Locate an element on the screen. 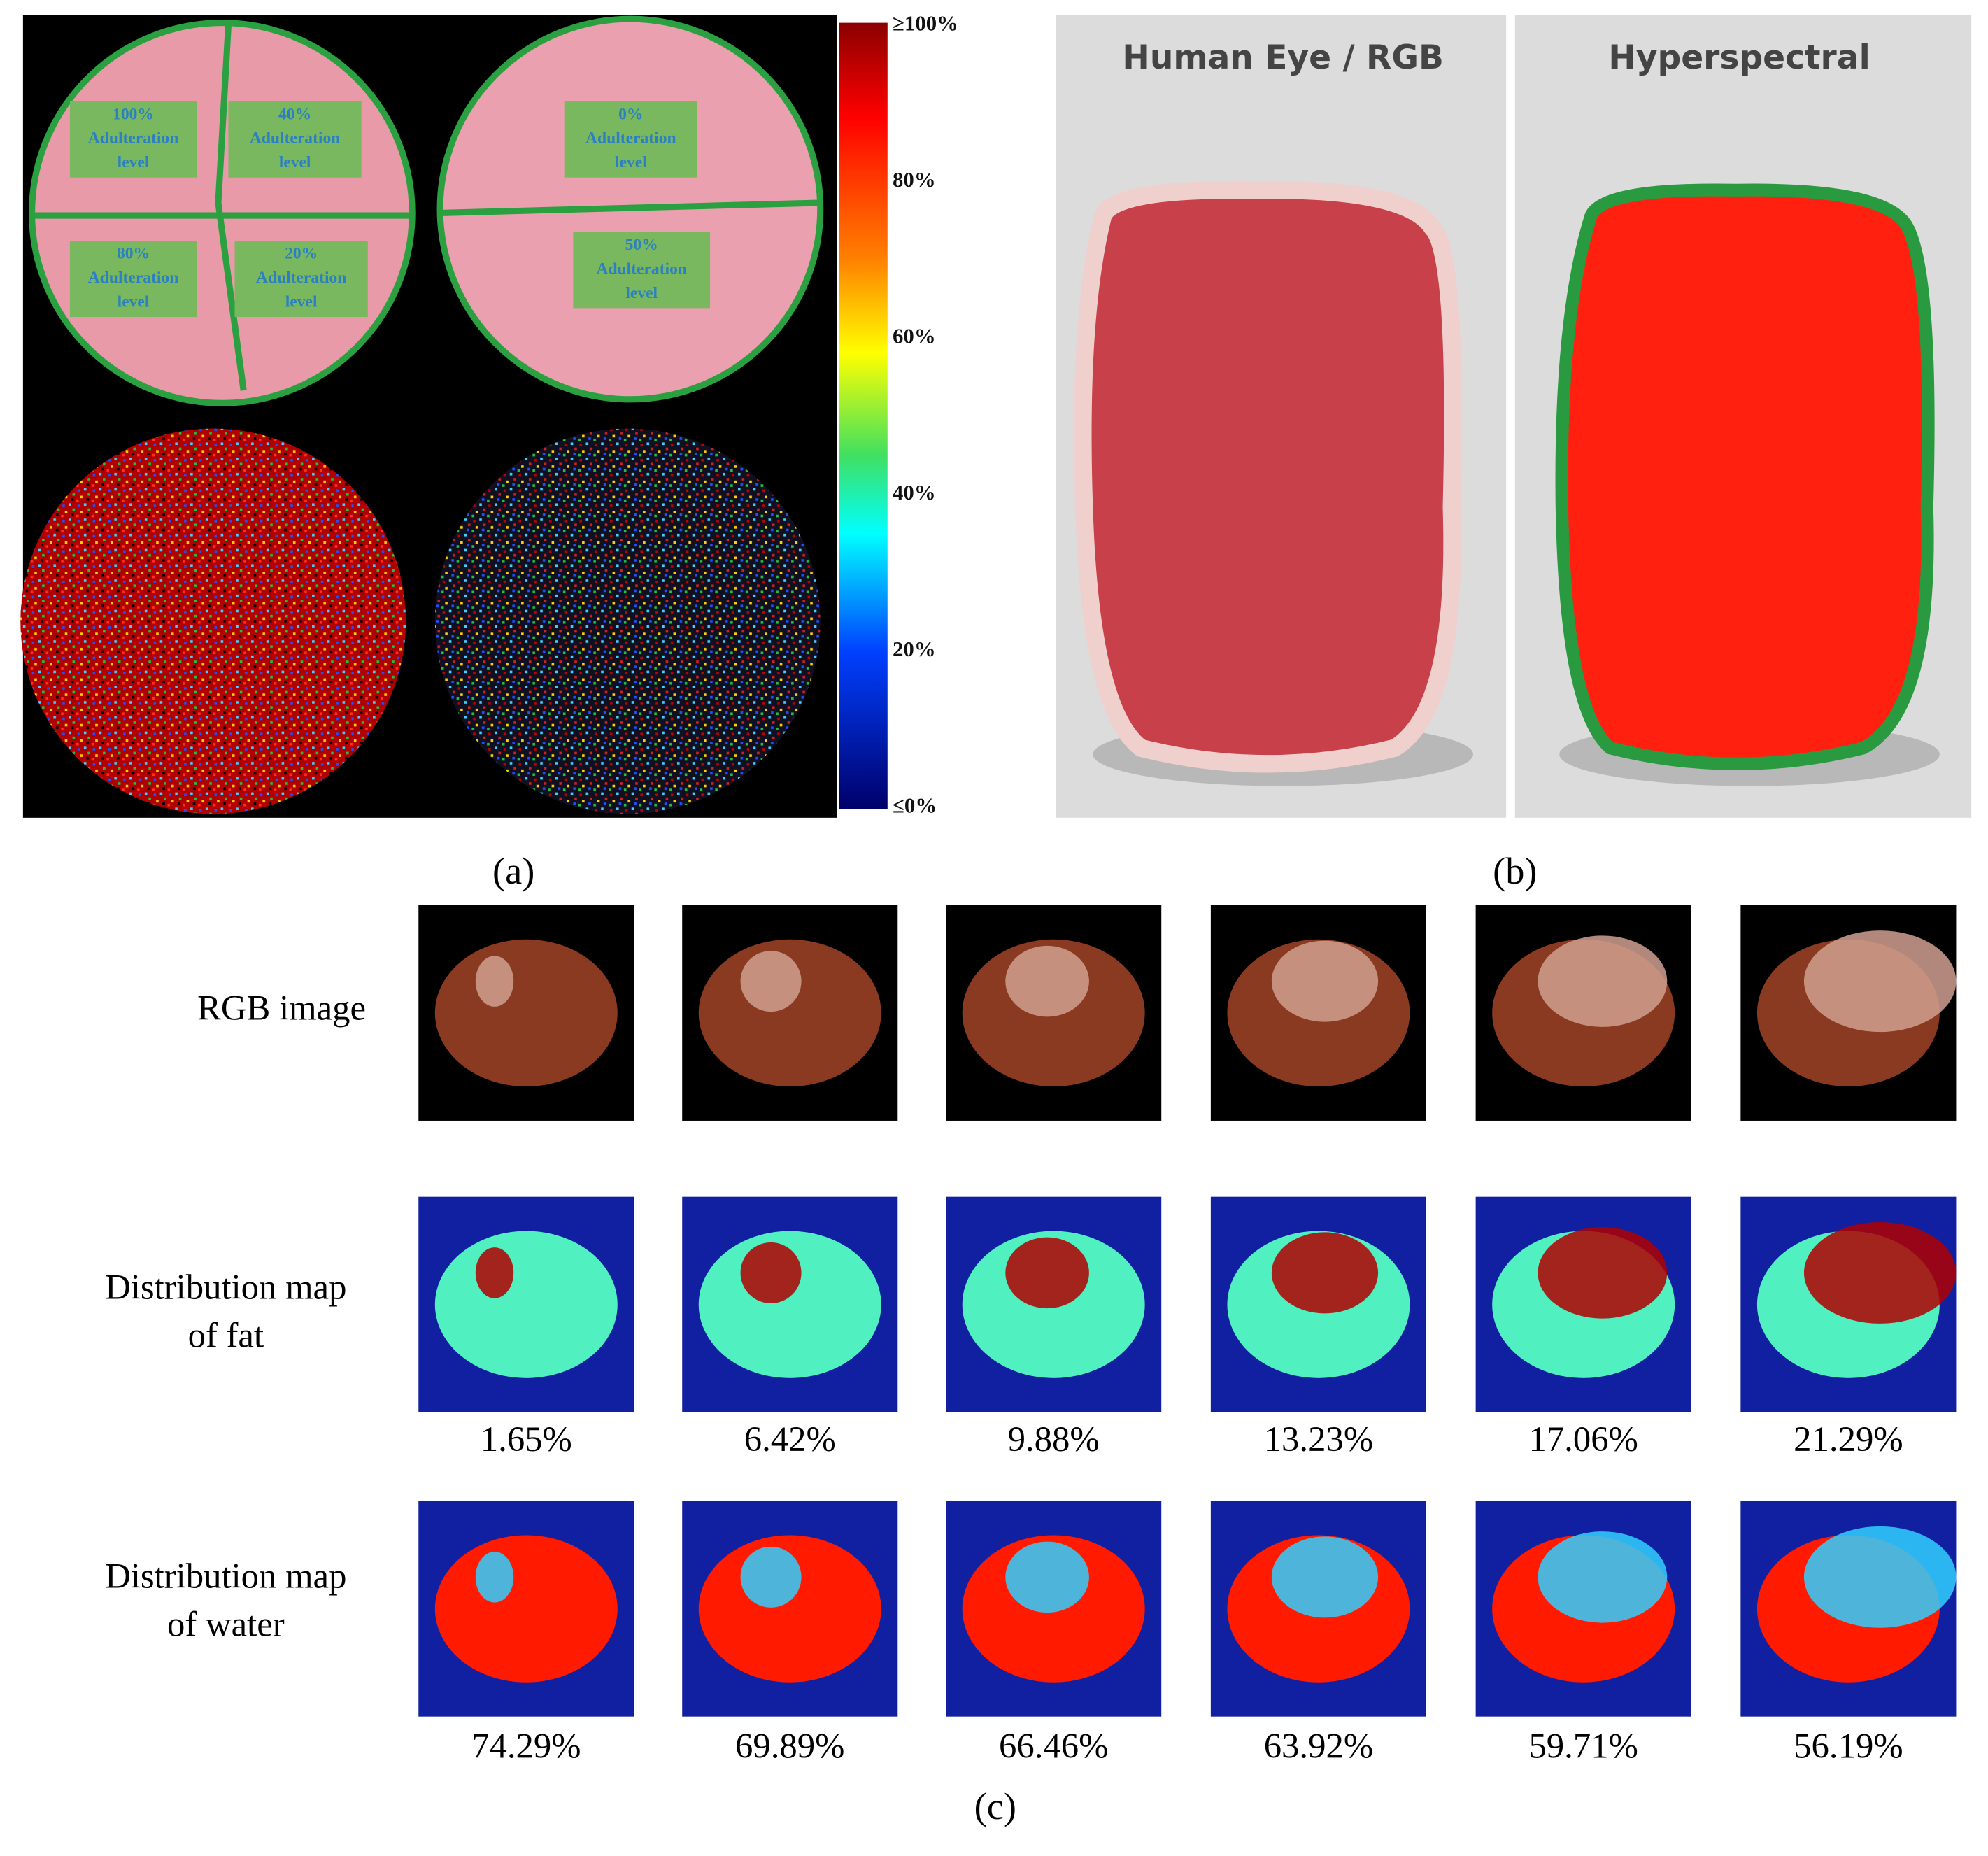 The image size is (1988, 1856). steak-hyperspectral is located at coordinates (1745, 476).